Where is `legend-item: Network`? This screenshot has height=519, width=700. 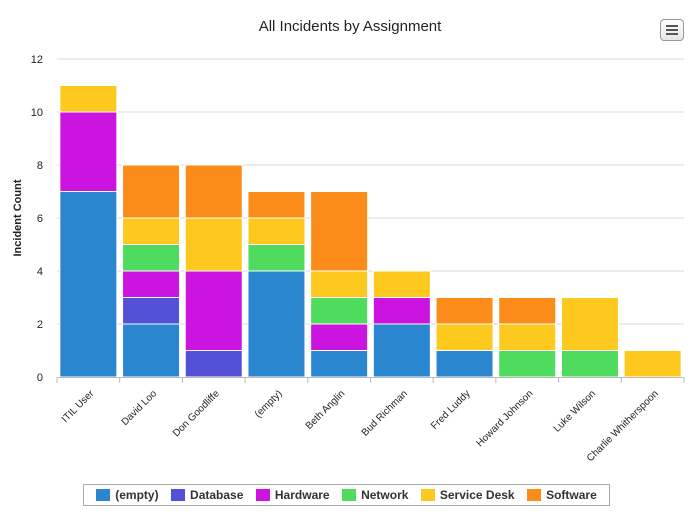
legend-item: Network is located at coordinates (375, 495).